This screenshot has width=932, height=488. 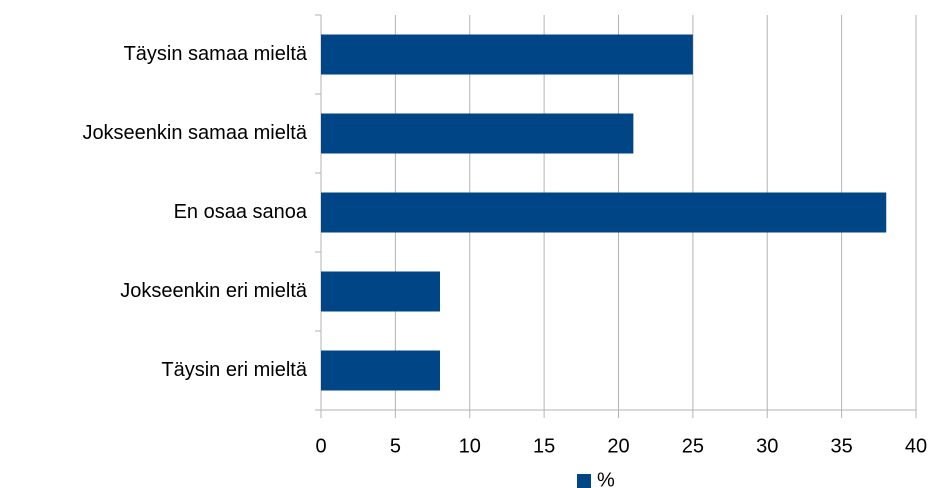 I want to click on x-tick-label: 0, so click(x=320, y=446).